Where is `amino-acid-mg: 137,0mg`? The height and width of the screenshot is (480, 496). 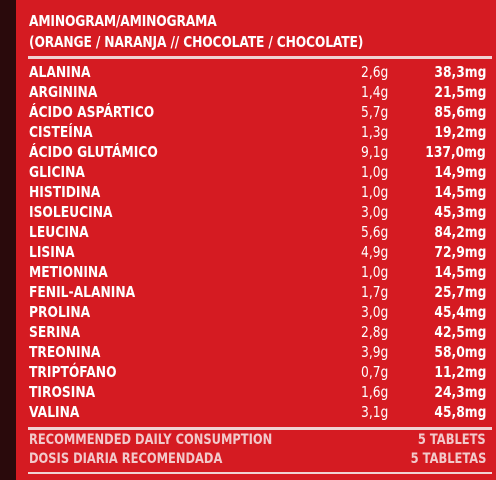
amino-acid-mg: 137,0mg is located at coordinates (455, 152).